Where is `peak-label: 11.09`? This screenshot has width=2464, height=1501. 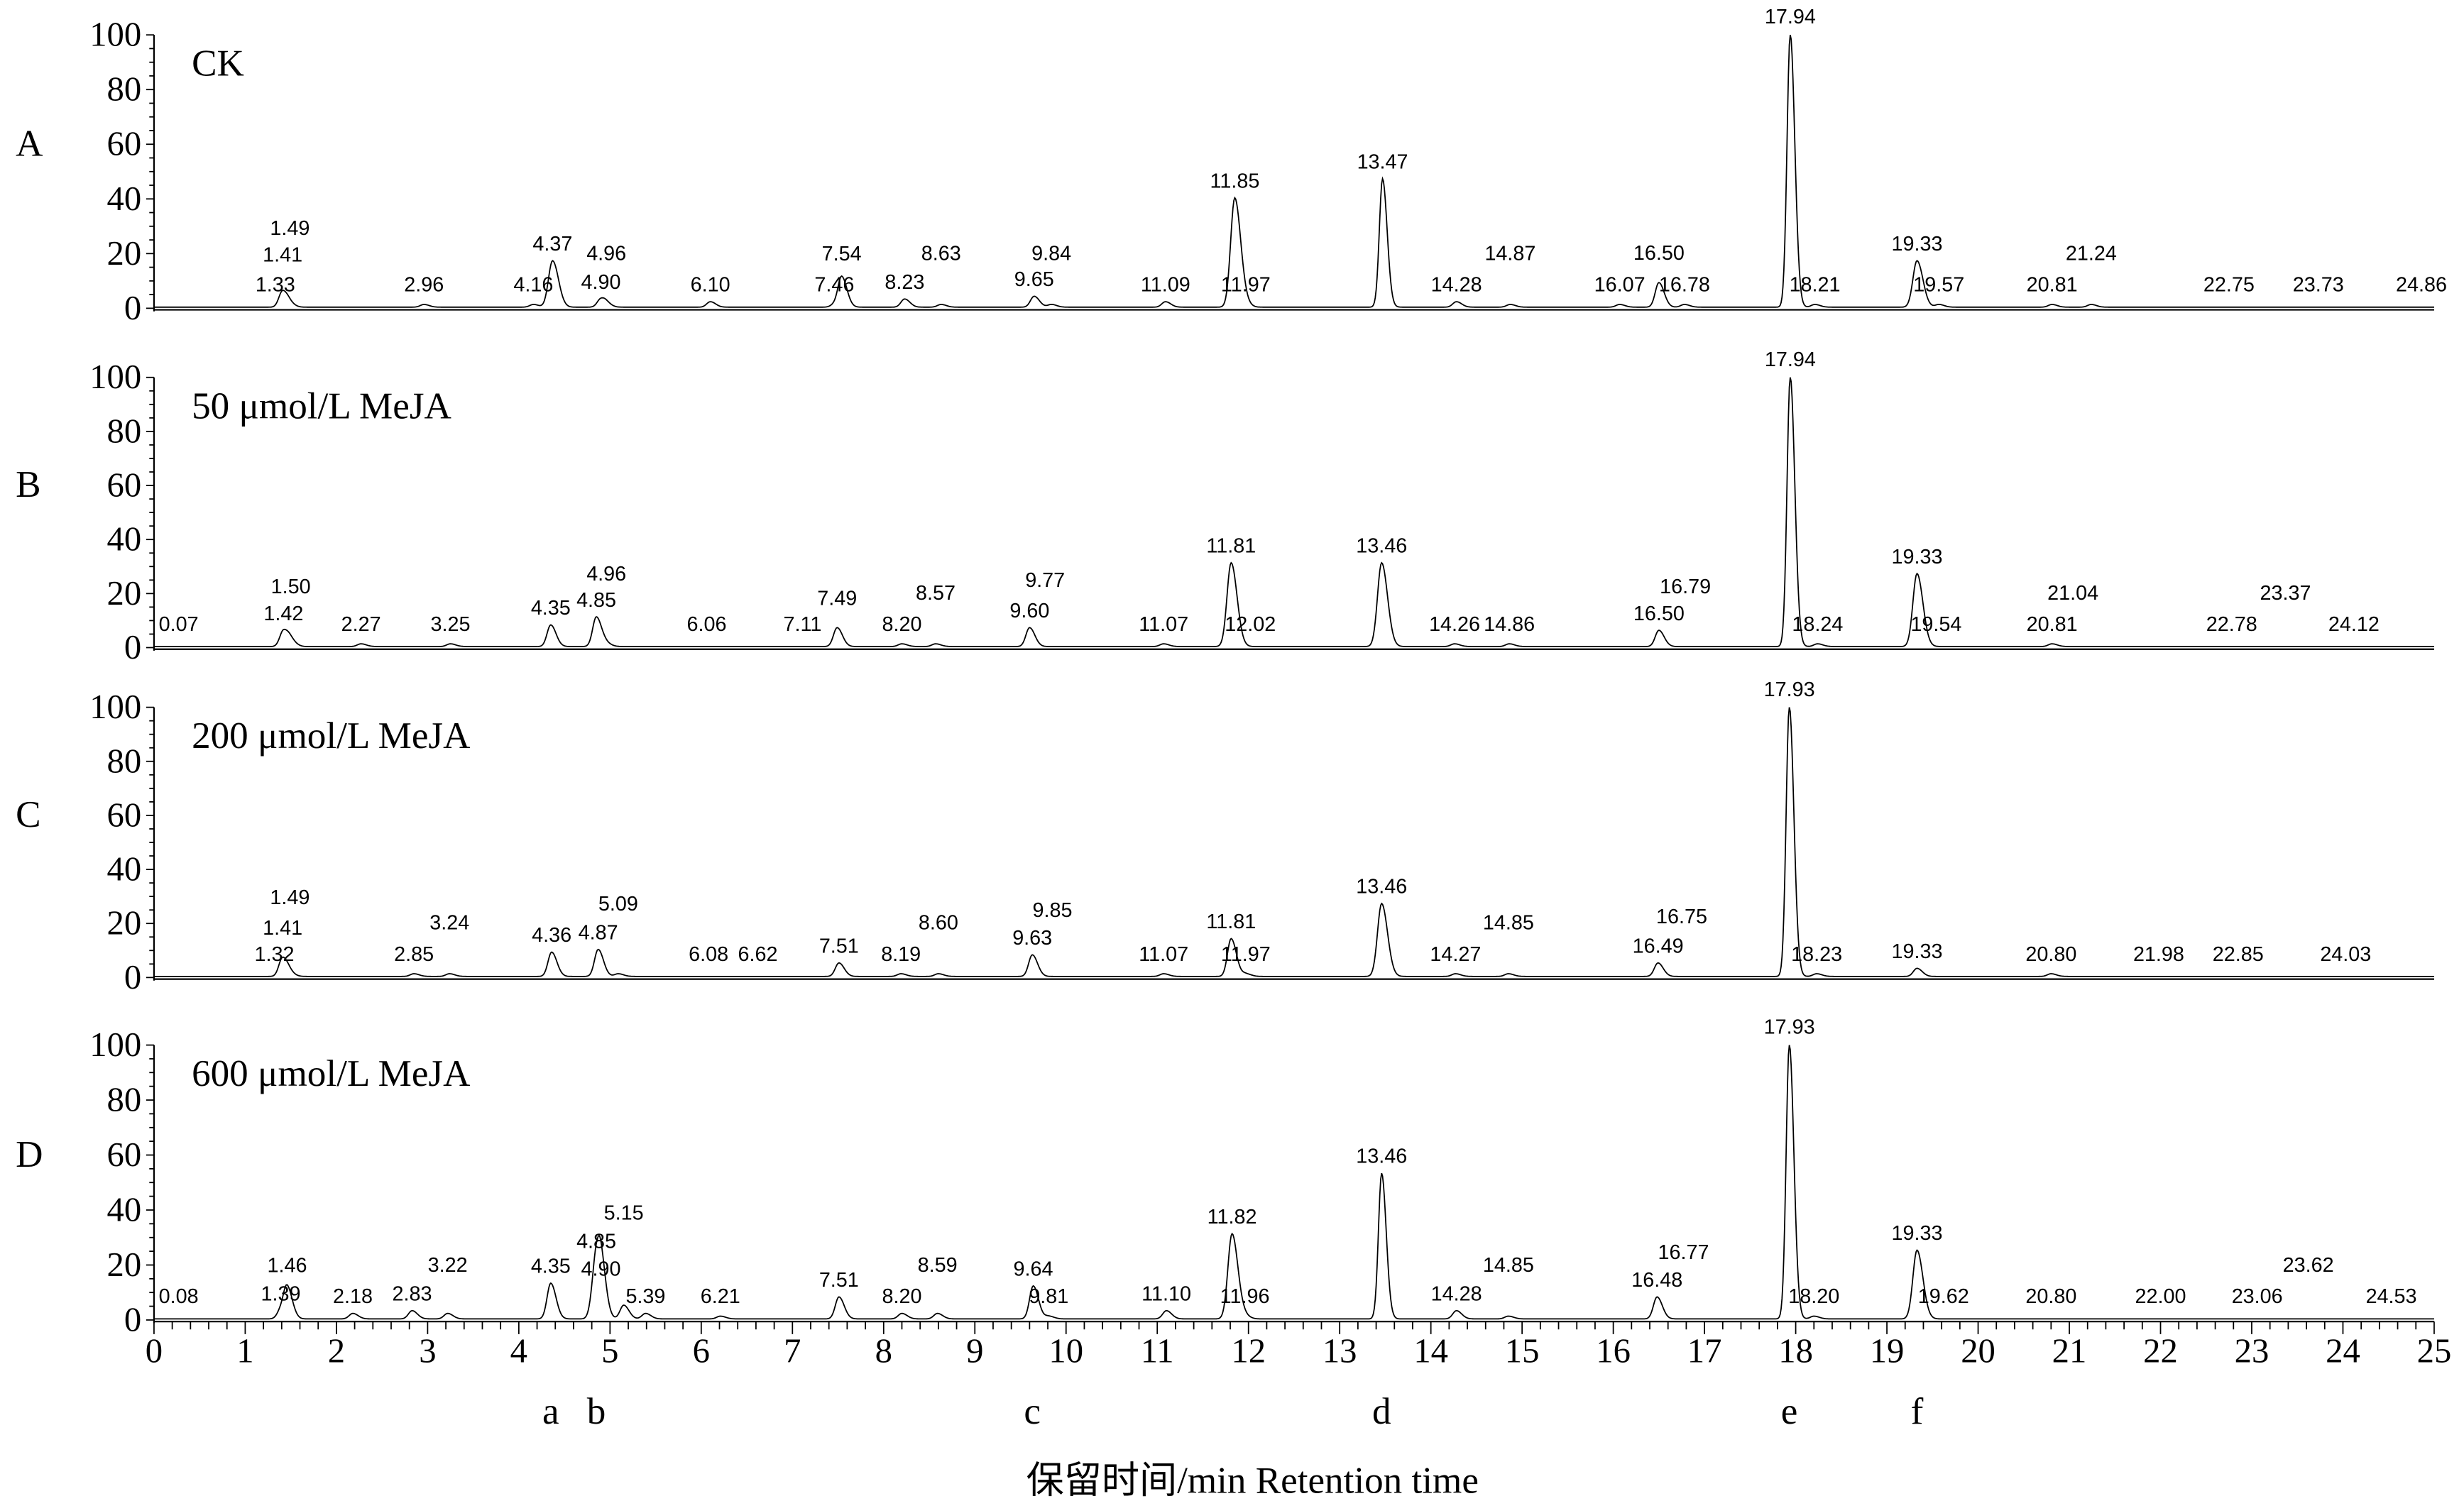 peak-label: 11.09 is located at coordinates (1165, 285).